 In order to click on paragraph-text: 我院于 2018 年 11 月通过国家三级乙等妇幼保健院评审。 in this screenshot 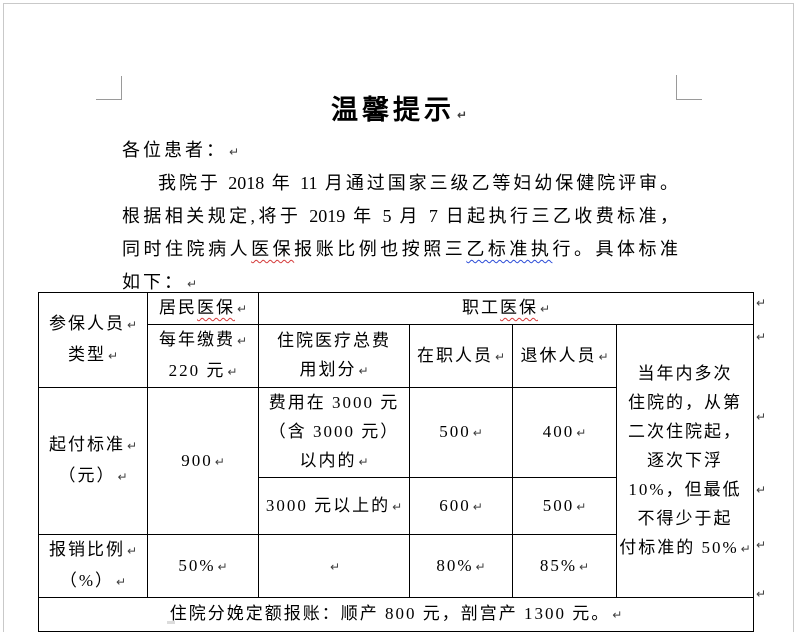, I will do `click(418, 183)`.